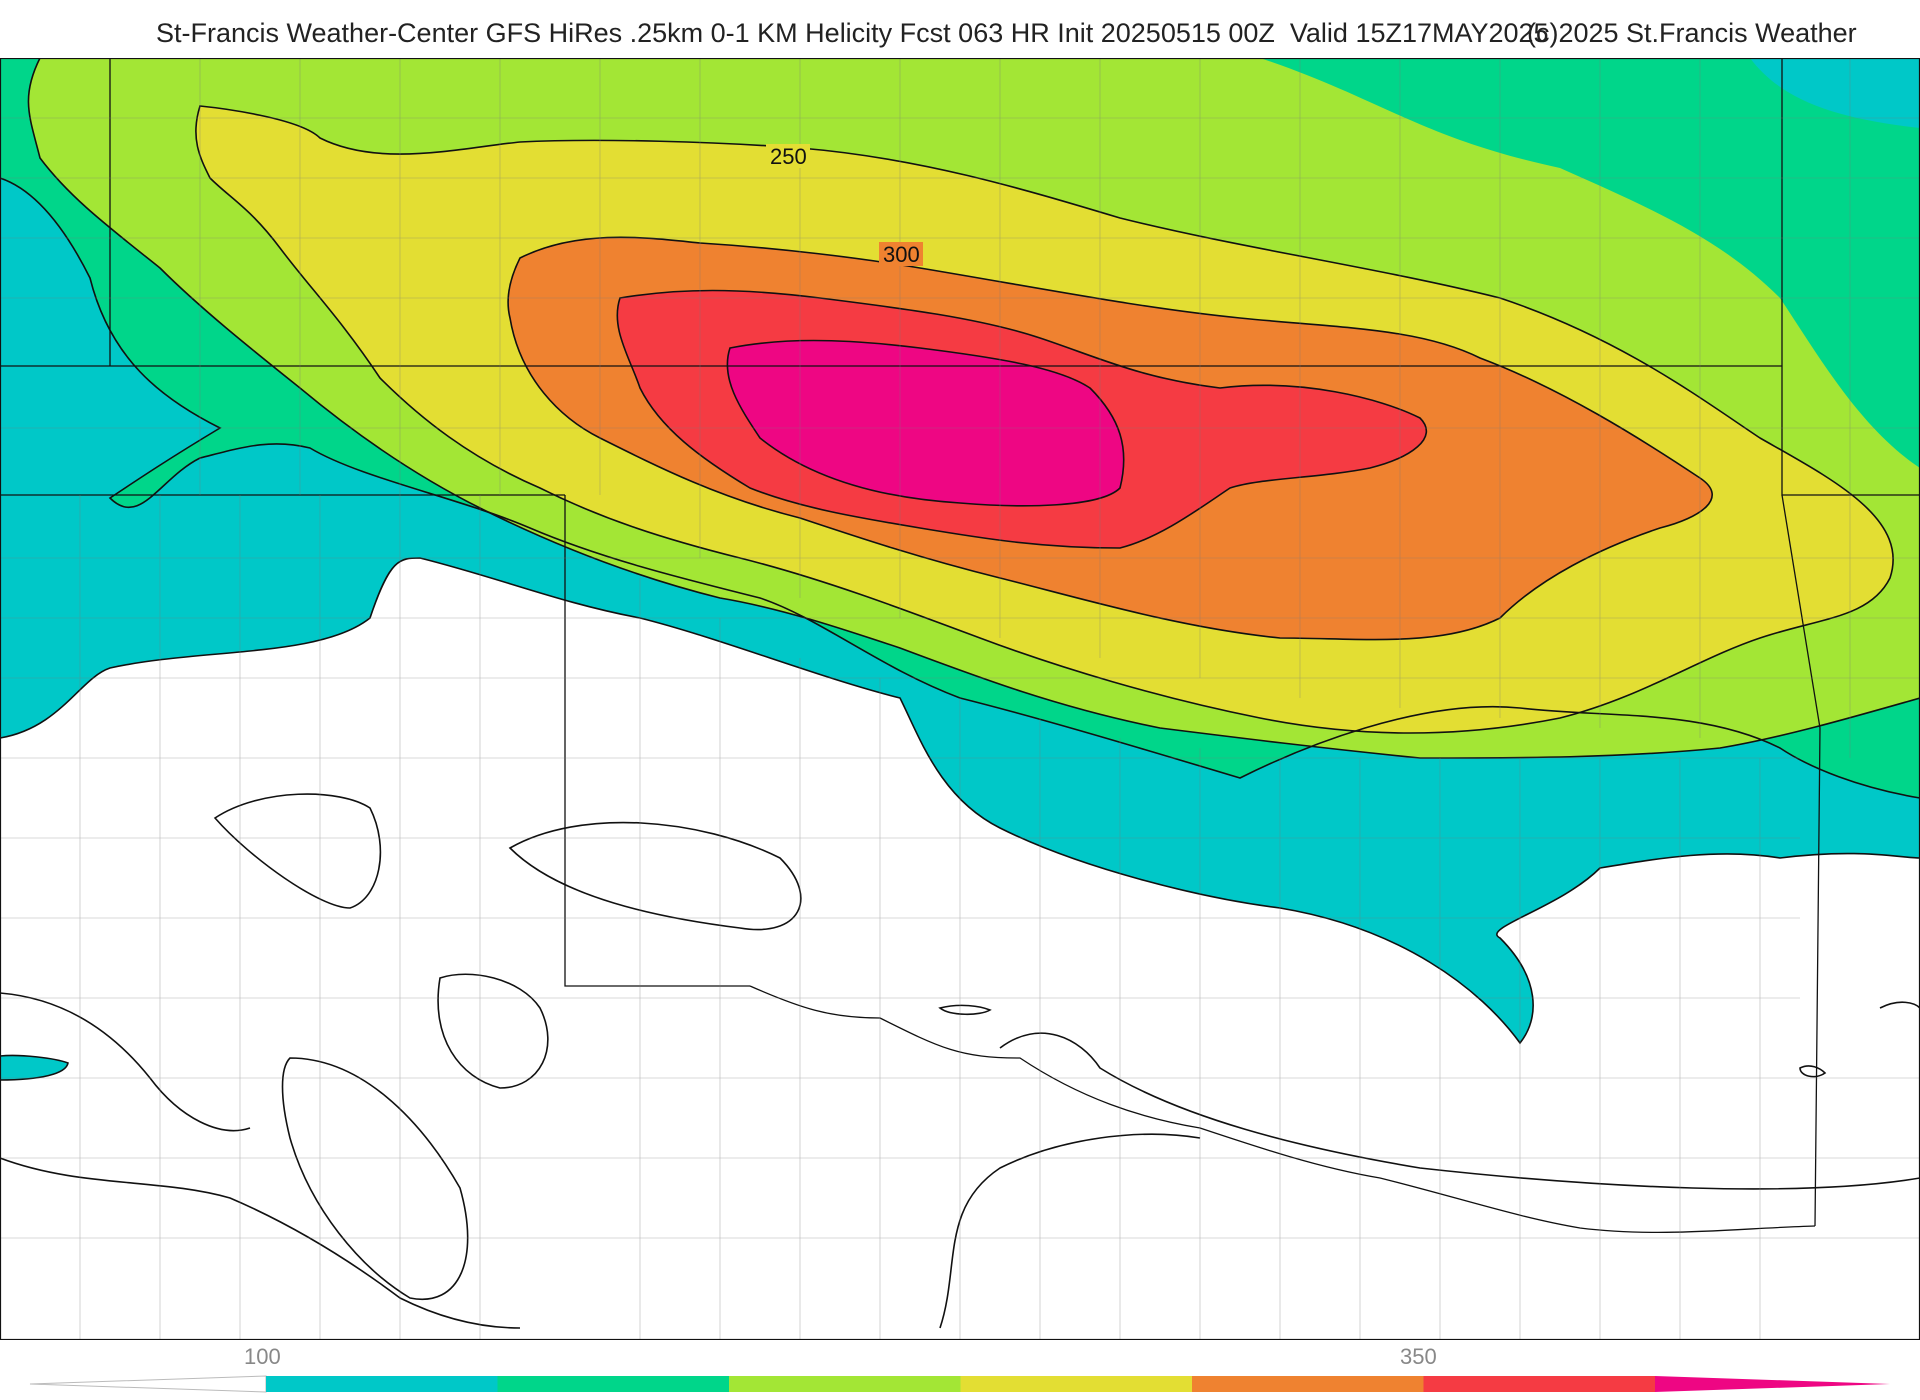  I want to click on colorbar-high-extension, so click(1772, 1384).